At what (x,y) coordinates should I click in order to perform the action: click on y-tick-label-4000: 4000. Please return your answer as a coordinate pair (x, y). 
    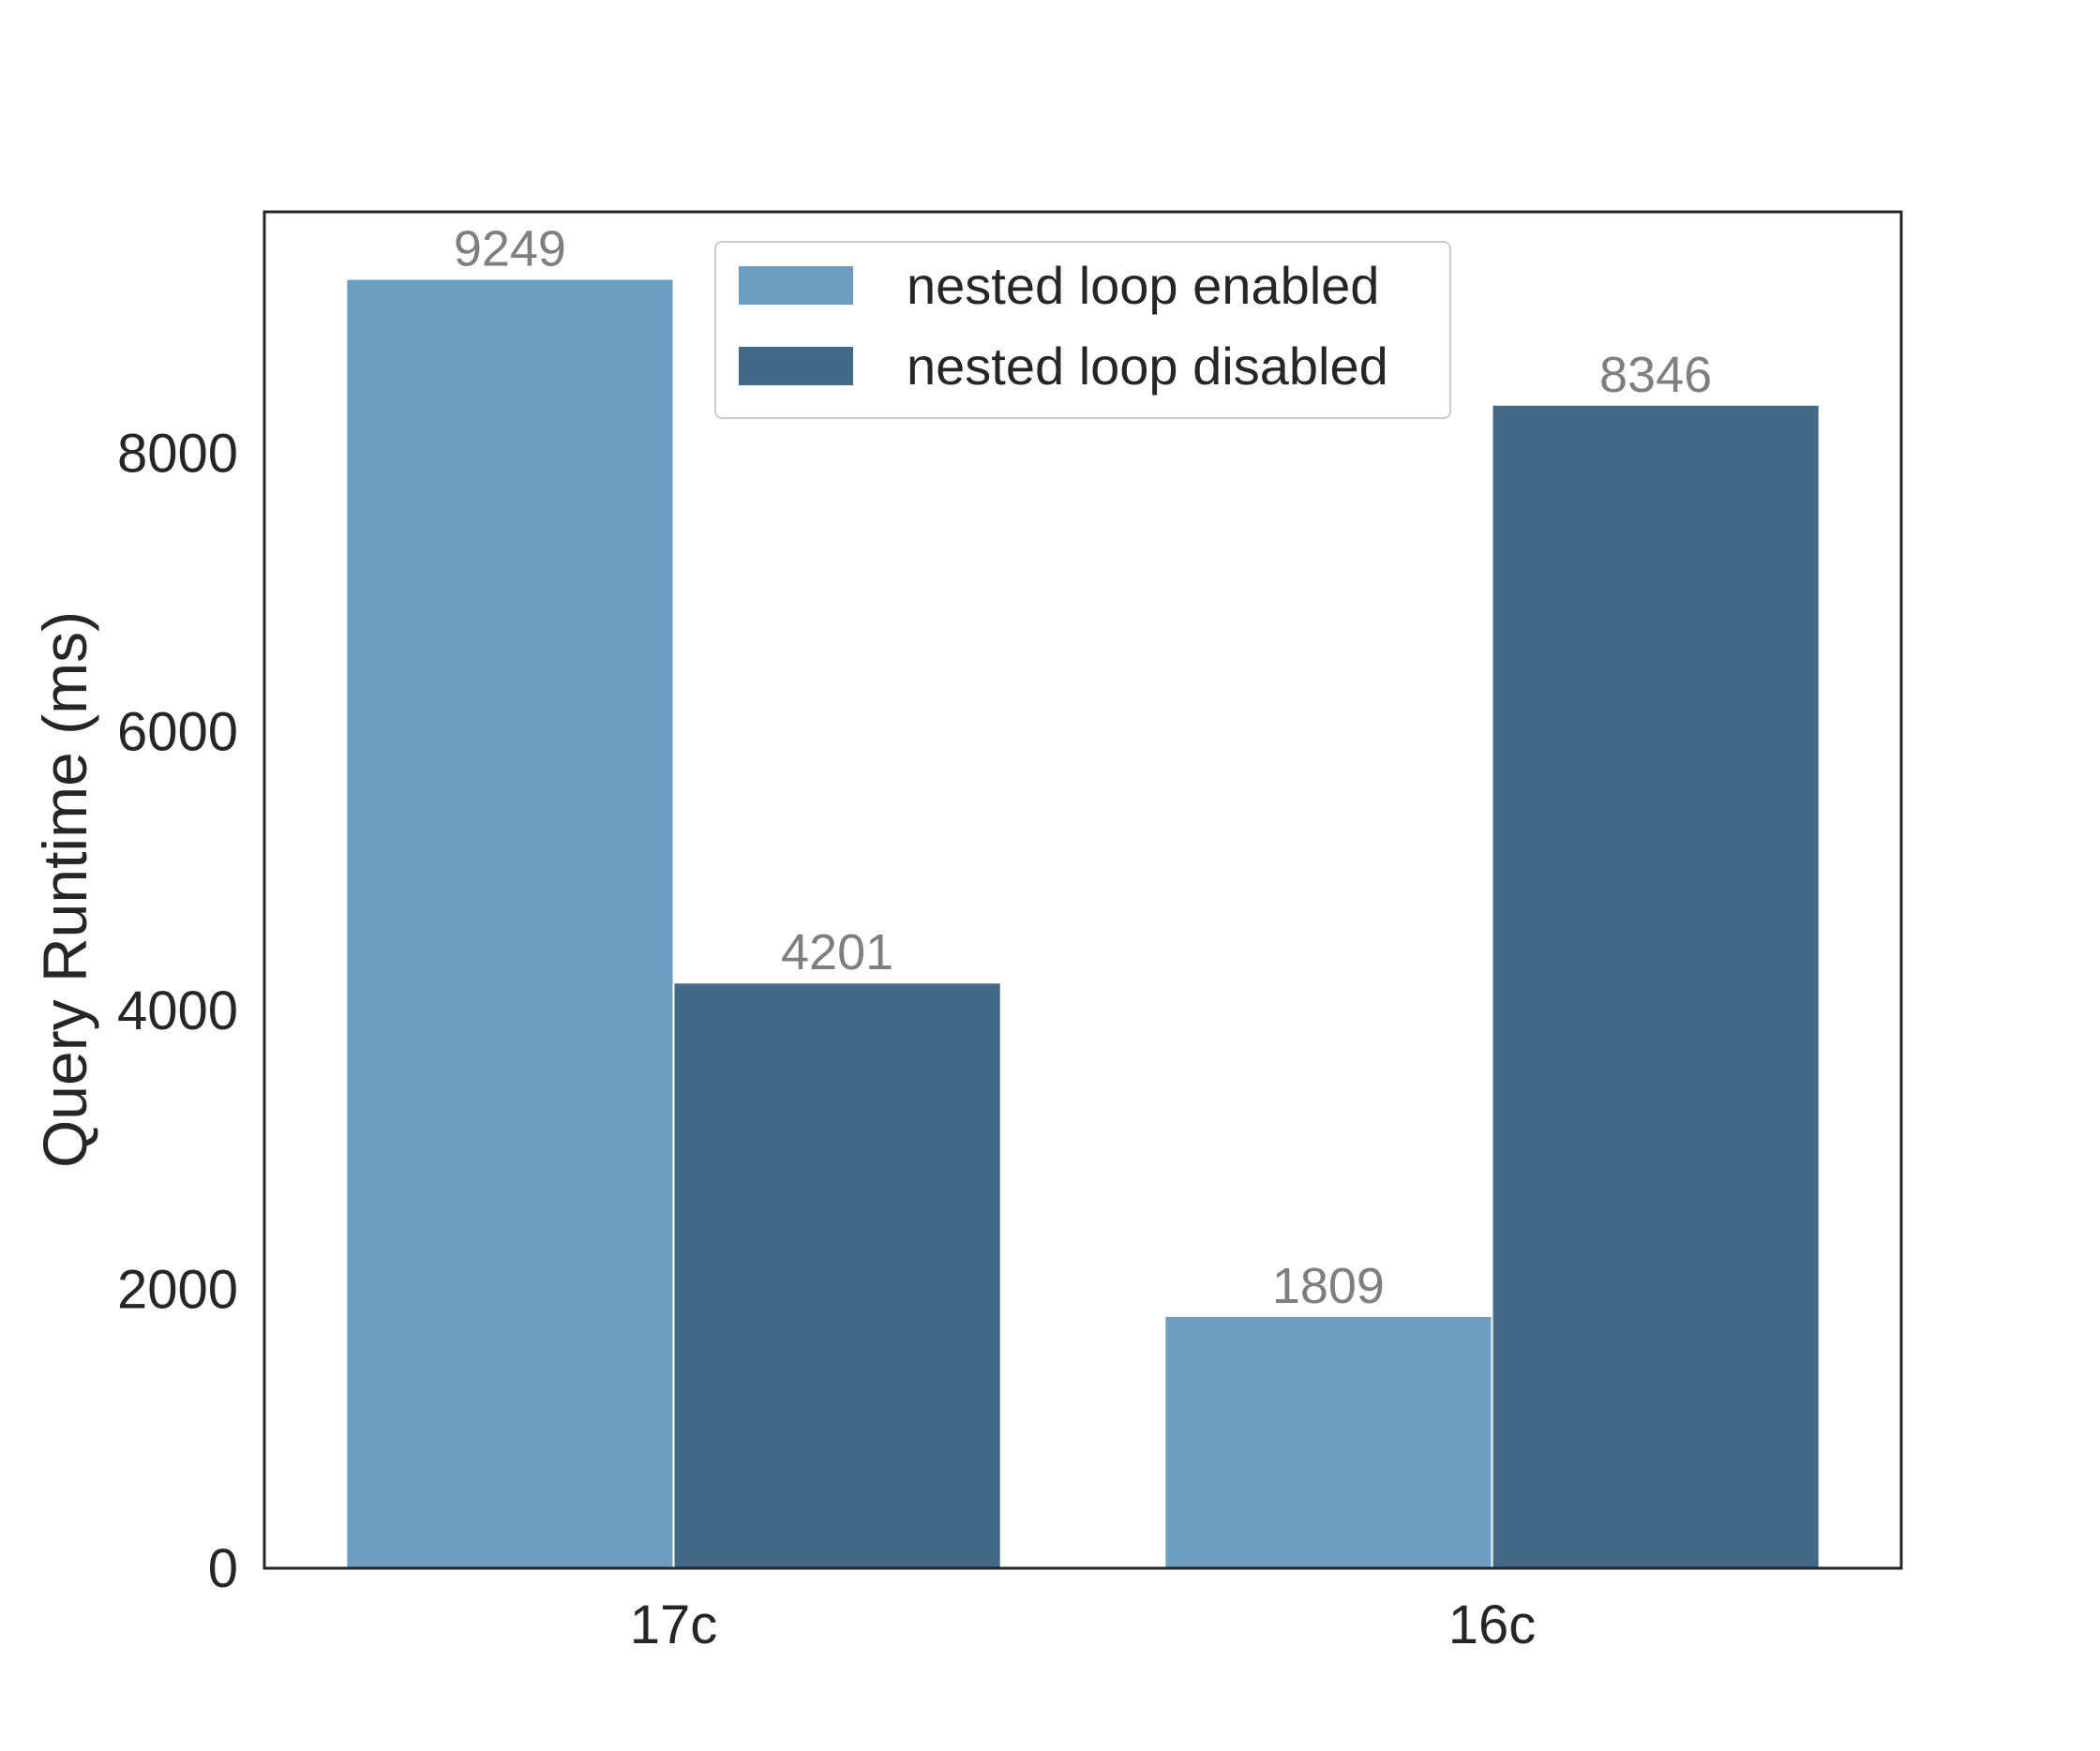
    Looking at the image, I should click on (177, 1010).